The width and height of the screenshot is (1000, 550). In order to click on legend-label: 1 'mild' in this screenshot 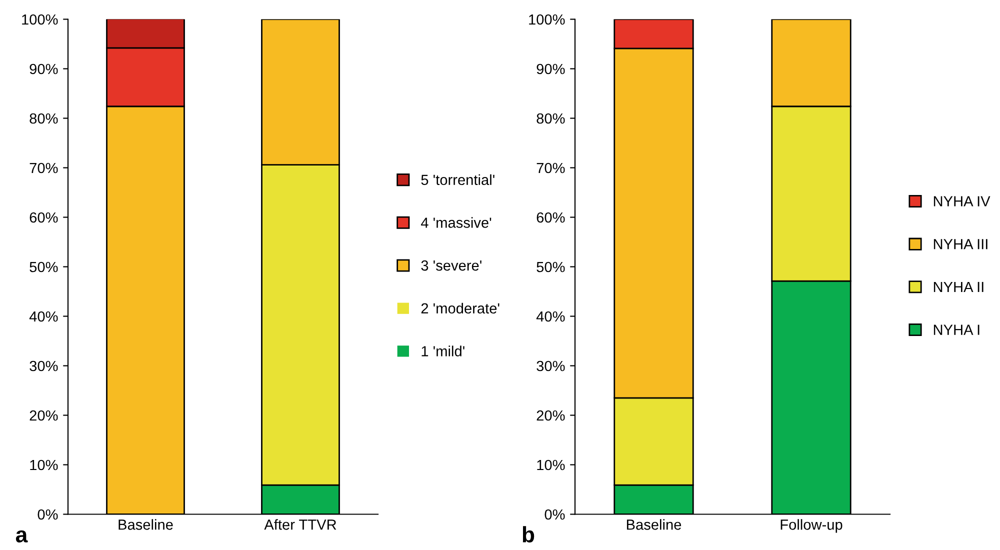, I will do `click(443, 351)`.